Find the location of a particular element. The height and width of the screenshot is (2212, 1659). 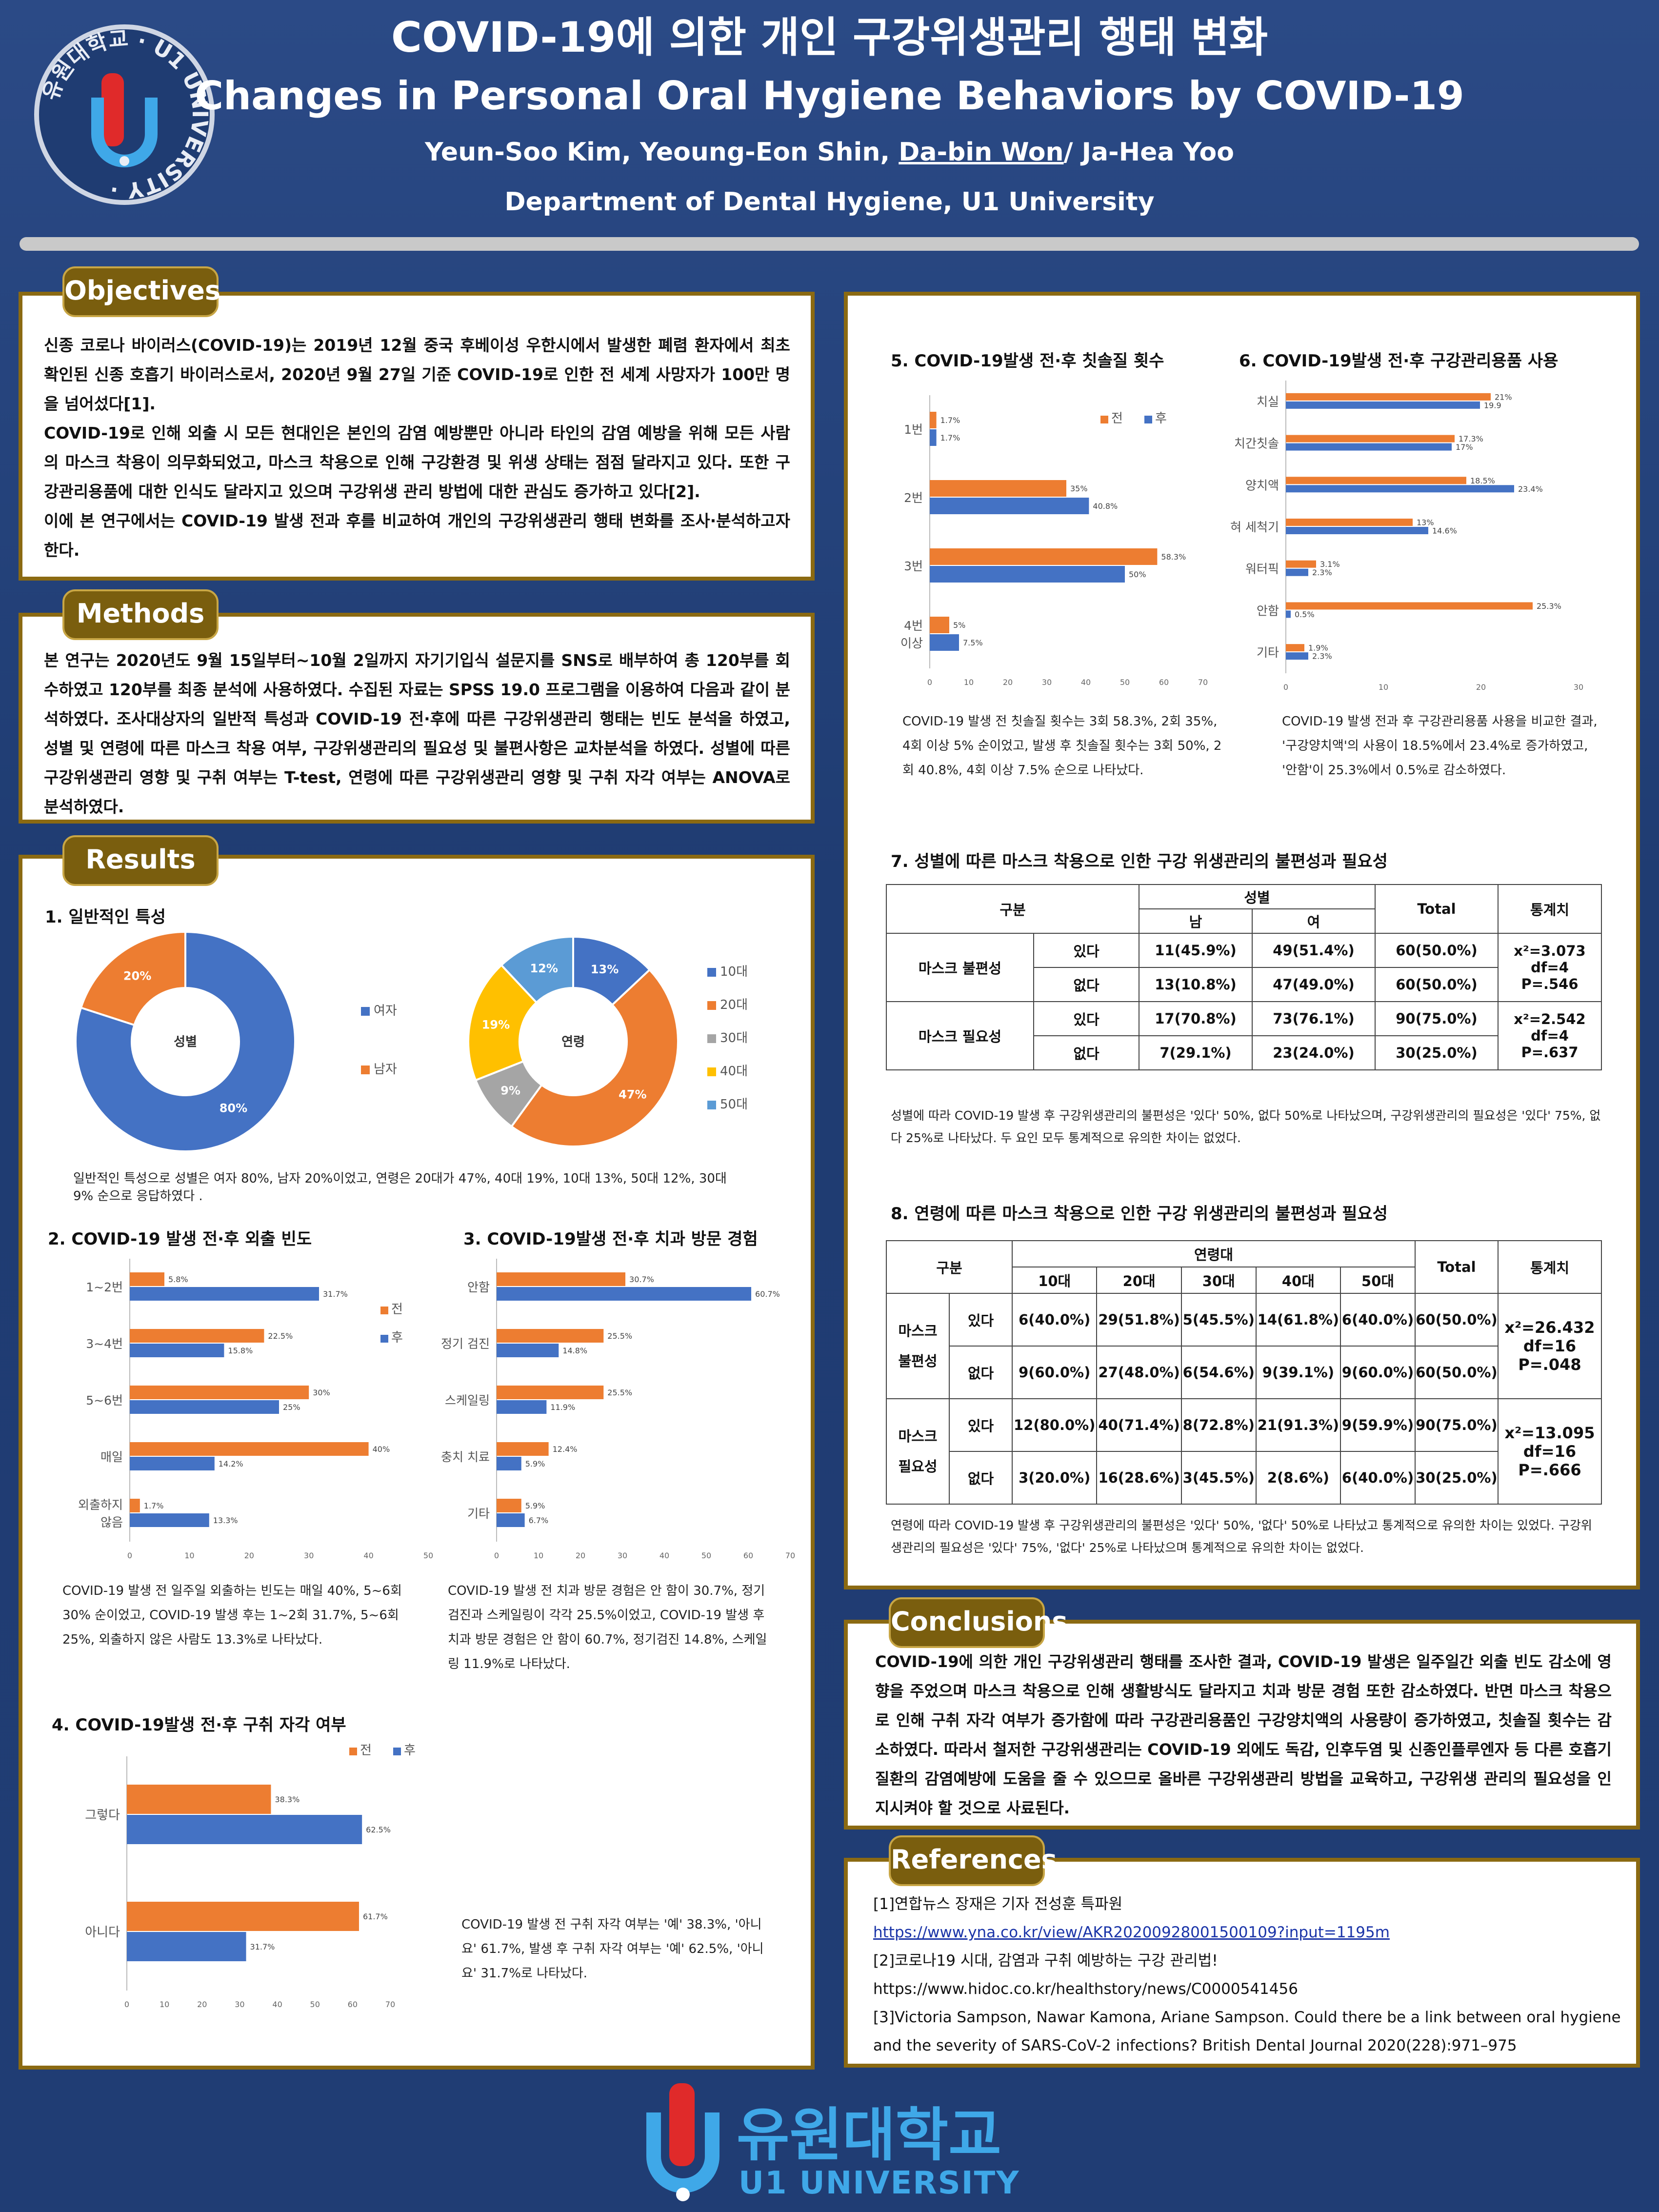

axis-tick-label: 70 is located at coordinates (390, 2004).